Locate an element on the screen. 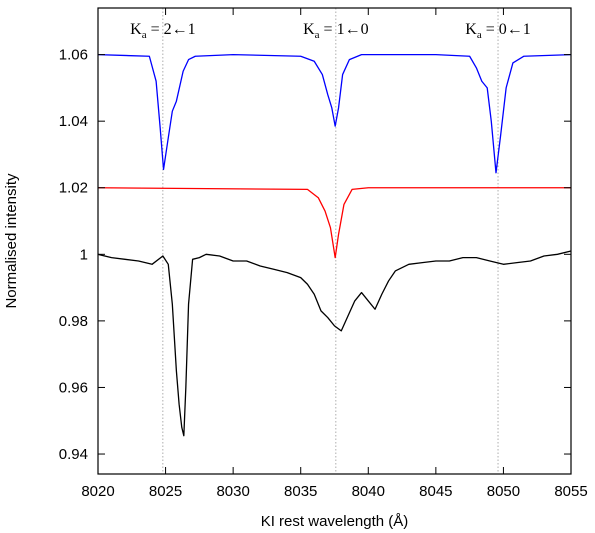 This screenshot has height=533, width=595. x-tick-label: 8045 is located at coordinates (435, 491).